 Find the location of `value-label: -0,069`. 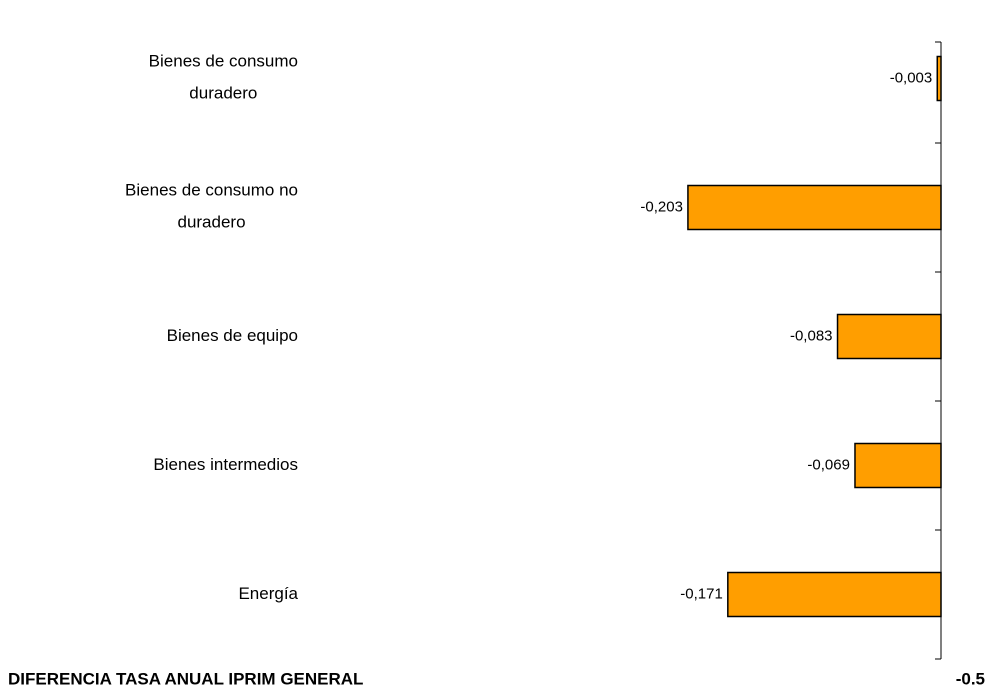

value-label: -0,069 is located at coordinates (828, 464).